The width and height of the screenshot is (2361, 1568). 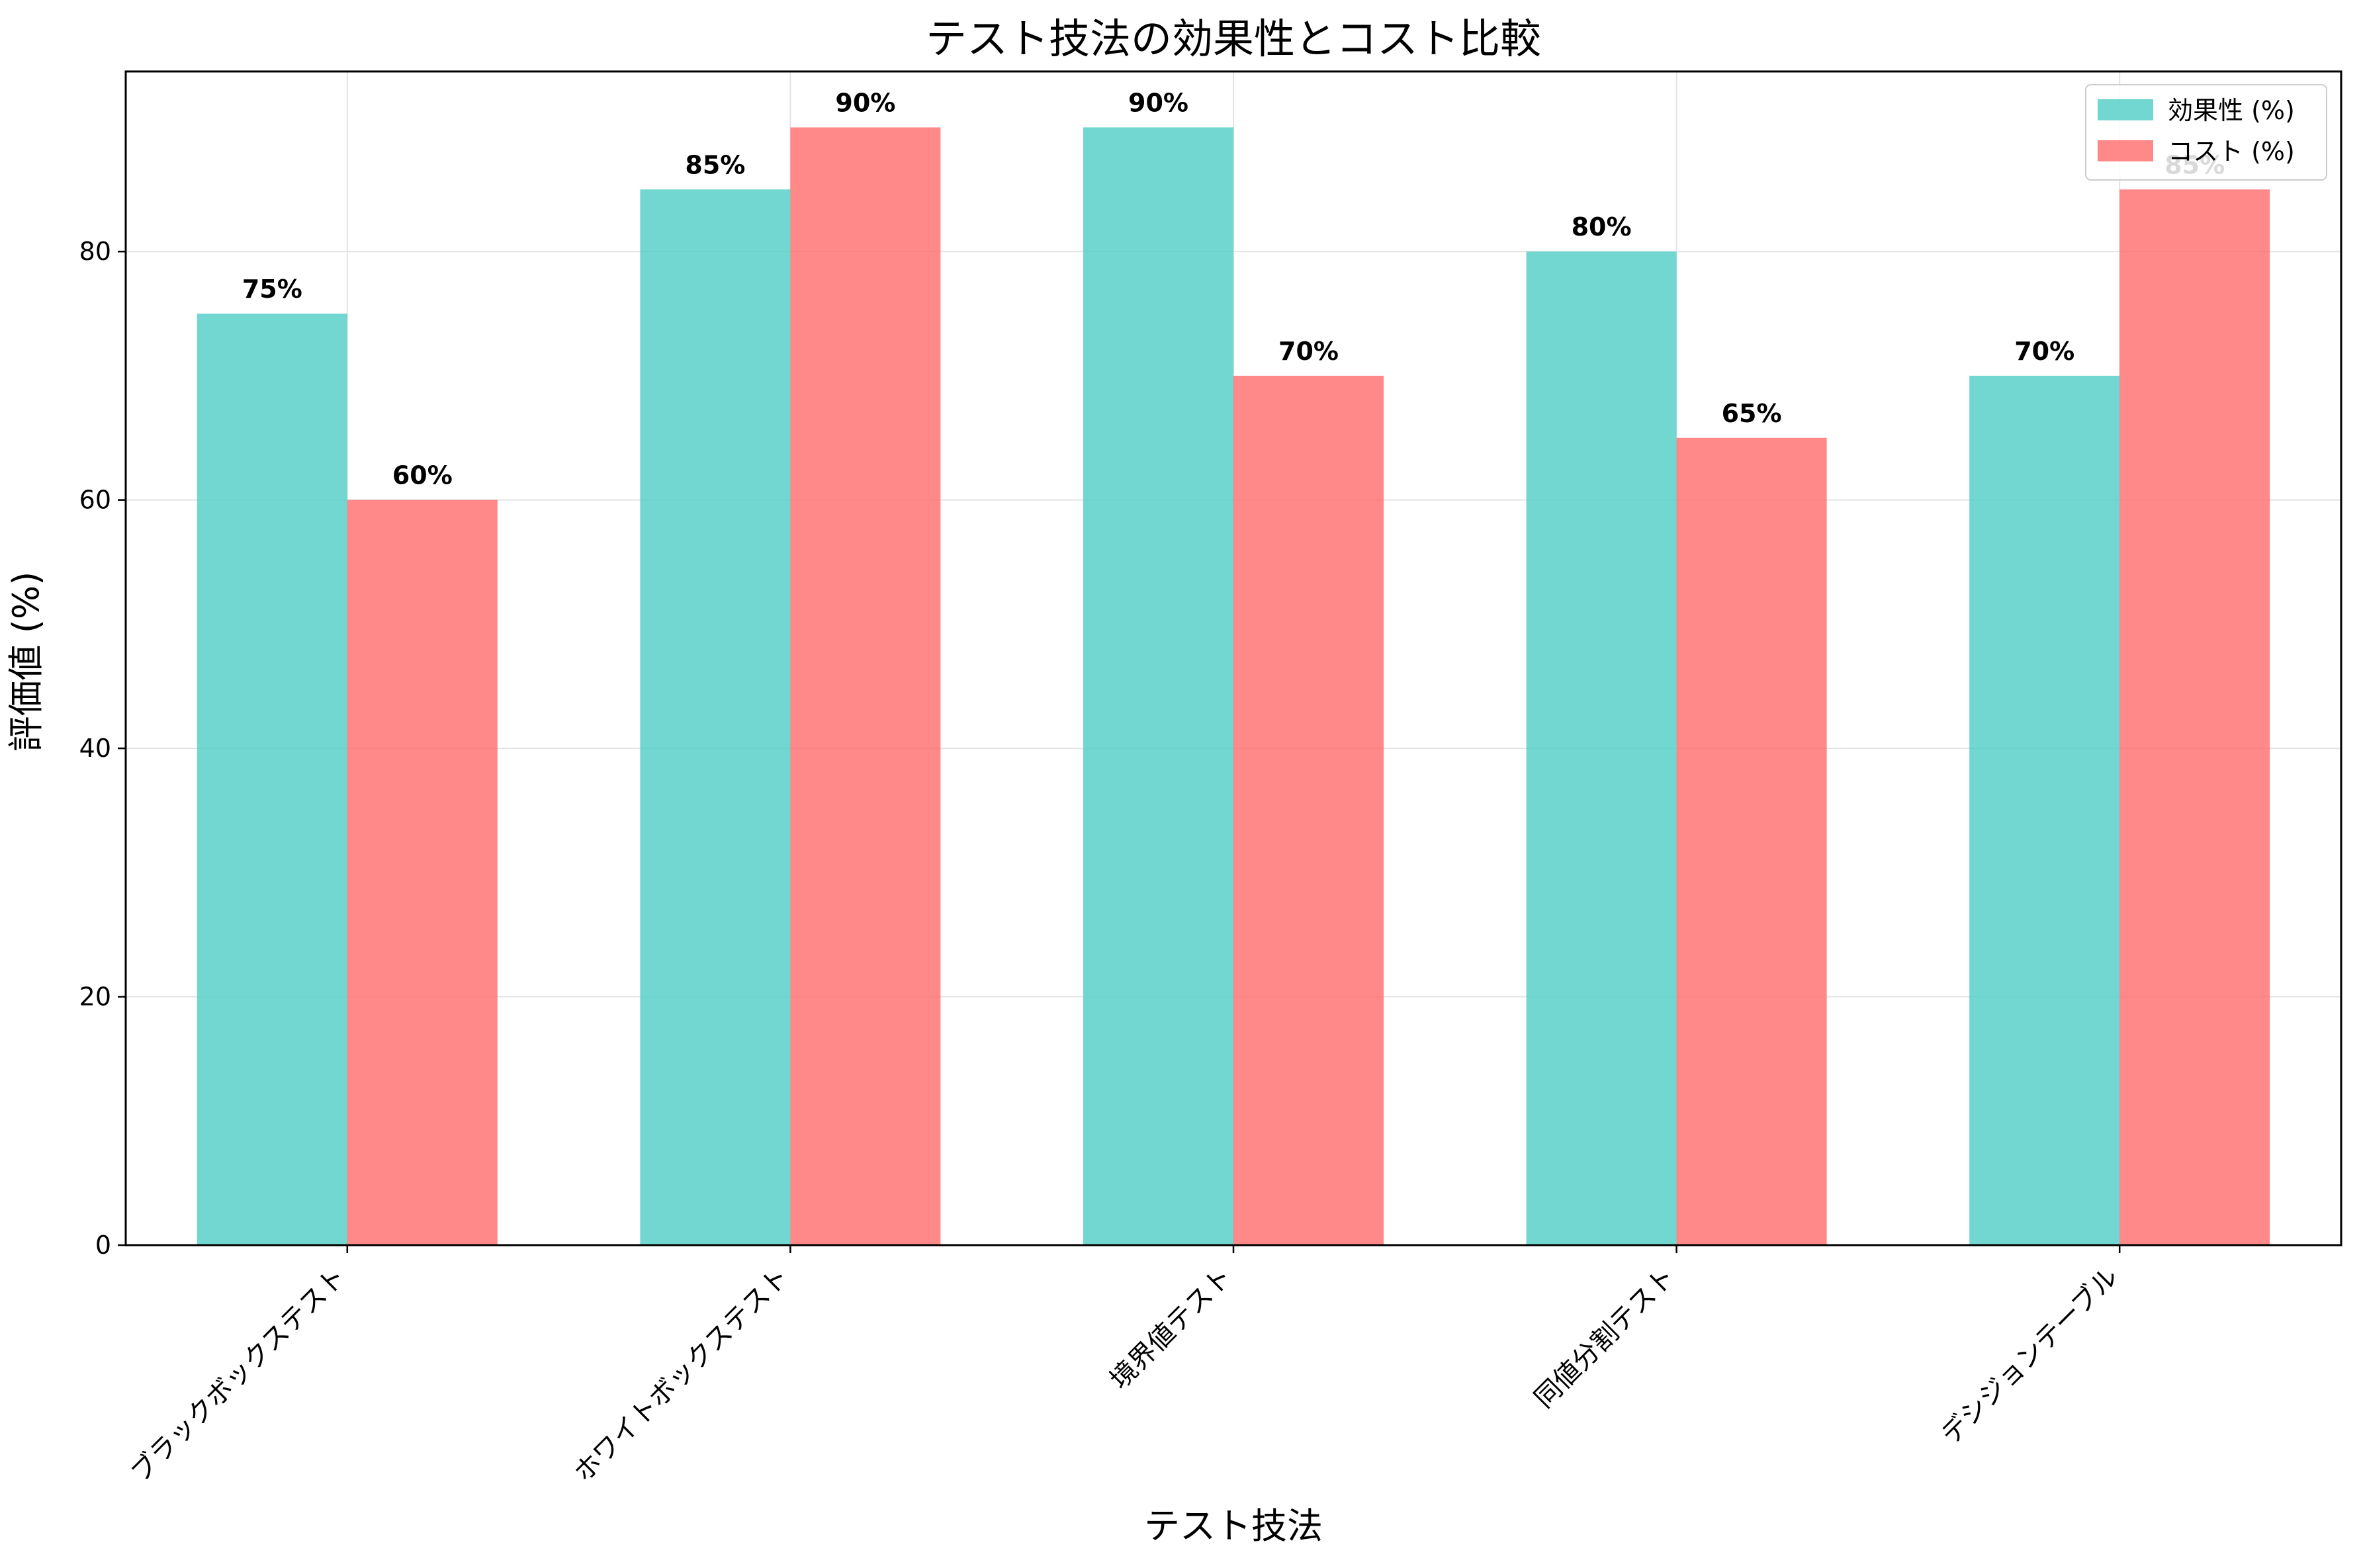 I want to click on x-tick-label: 同値分割テスト, so click(x=1605, y=1338).